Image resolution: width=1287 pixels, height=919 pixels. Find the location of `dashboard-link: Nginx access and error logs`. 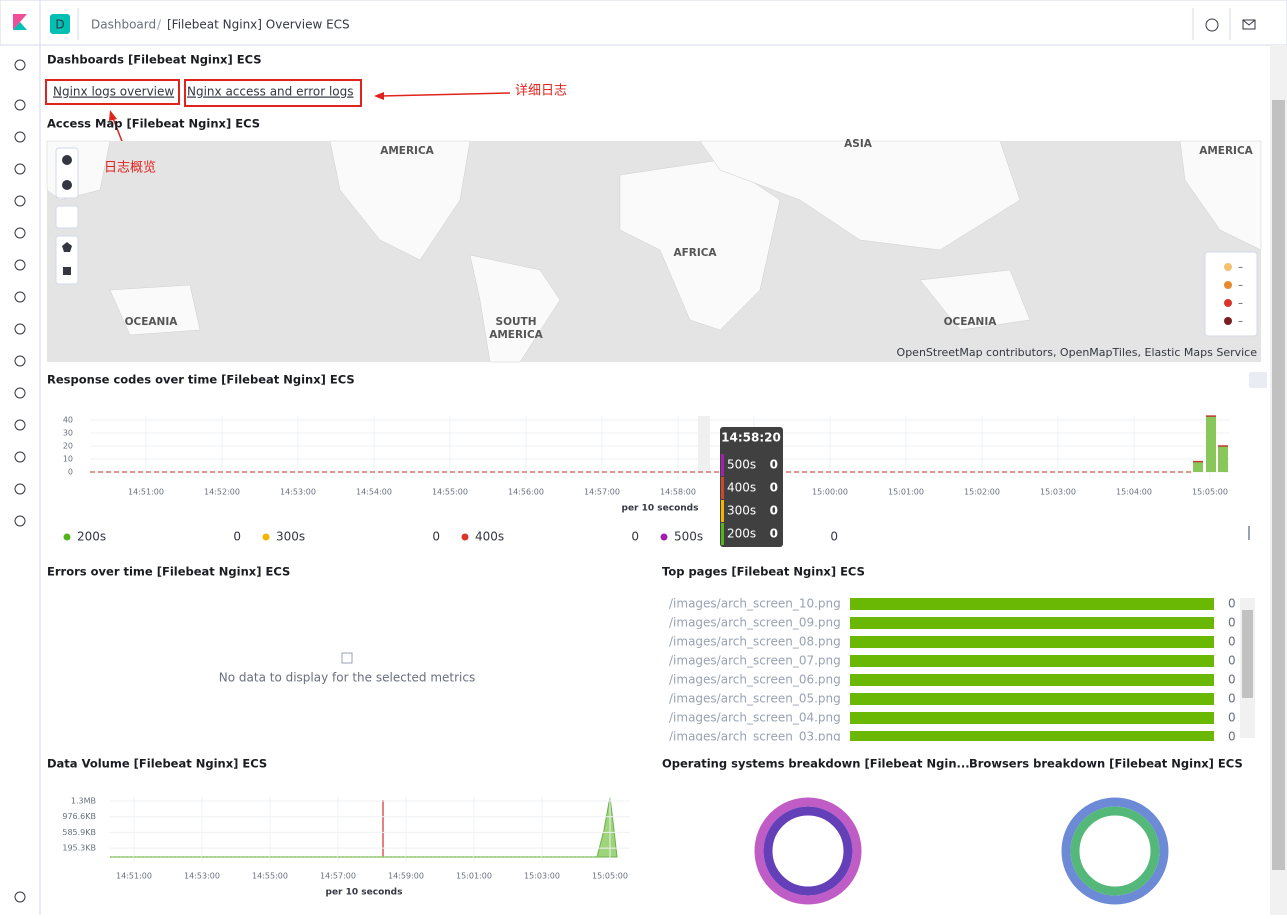

dashboard-link: Nginx access and error logs is located at coordinates (270, 92).